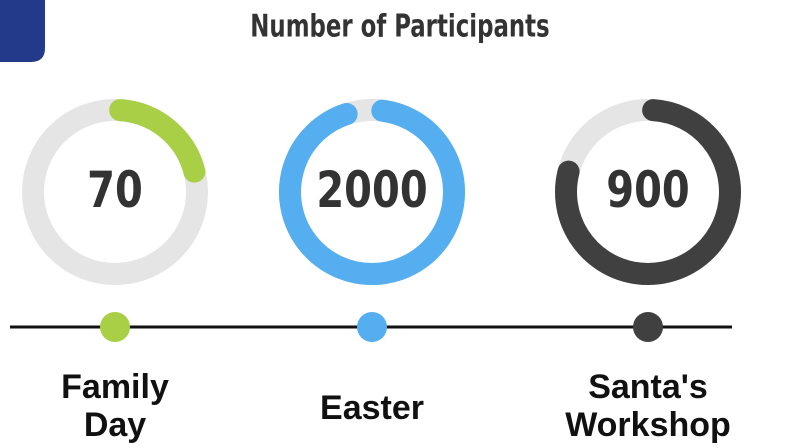 This screenshot has height=448, width=785. What do you see at coordinates (372, 408) in the screenshot?
I see `category-label: Easter` at bounding box center [372, 408].